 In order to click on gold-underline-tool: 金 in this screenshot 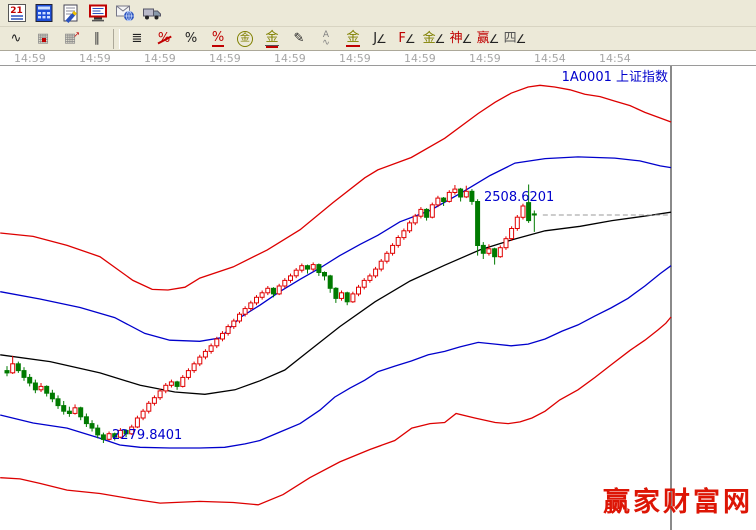, I will do `click(353, 39)`.